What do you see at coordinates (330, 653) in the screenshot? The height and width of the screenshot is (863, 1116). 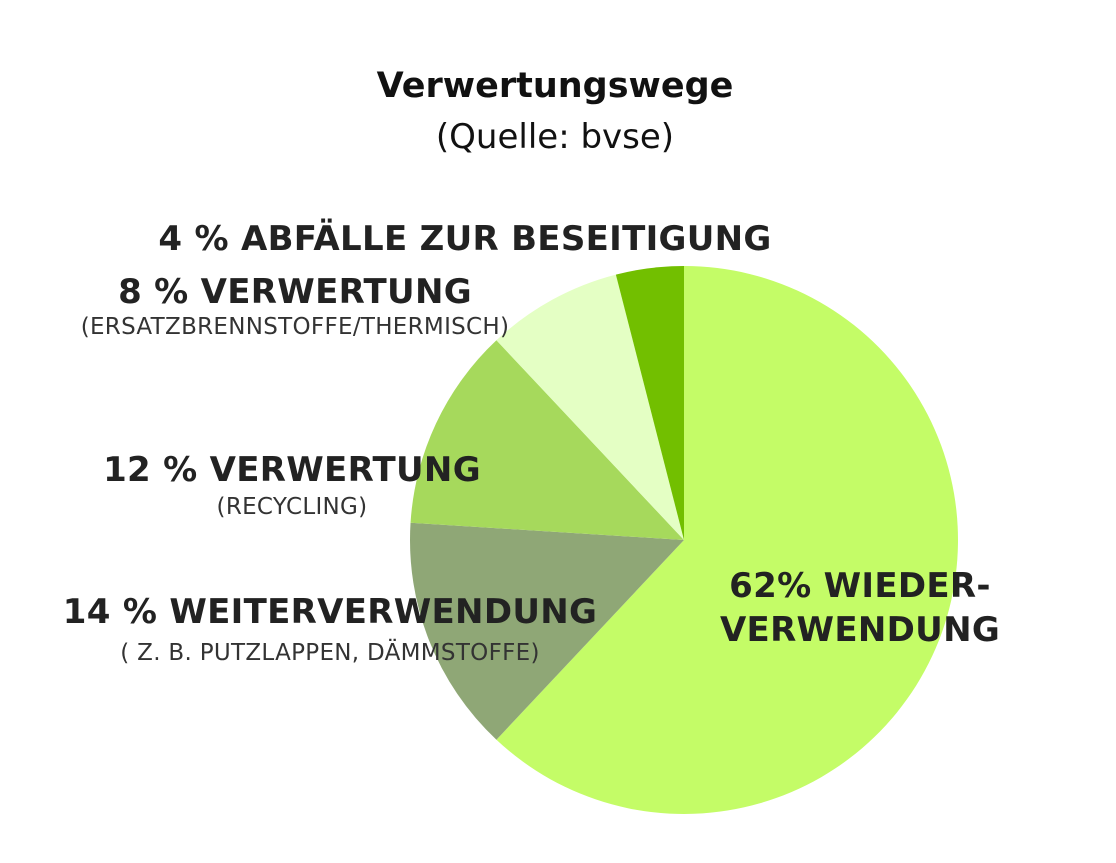 I see `slice-label-weiterverwendung-line2: ( Z. B. PUTZLAPPEN, DÄMMSTOFFE)` at bounding box center [330, 653].